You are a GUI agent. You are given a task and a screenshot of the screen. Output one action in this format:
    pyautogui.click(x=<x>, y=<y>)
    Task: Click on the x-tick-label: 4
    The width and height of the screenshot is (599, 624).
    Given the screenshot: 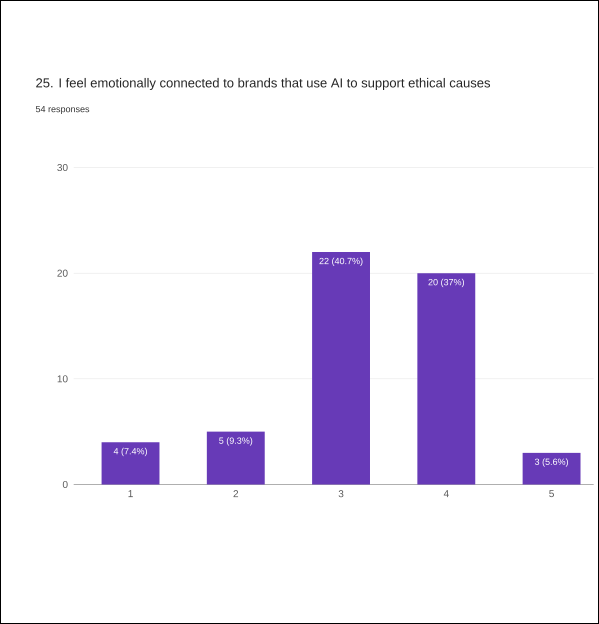 What is the action you would take?
    pyautogui.click(x=446, y=494)
    